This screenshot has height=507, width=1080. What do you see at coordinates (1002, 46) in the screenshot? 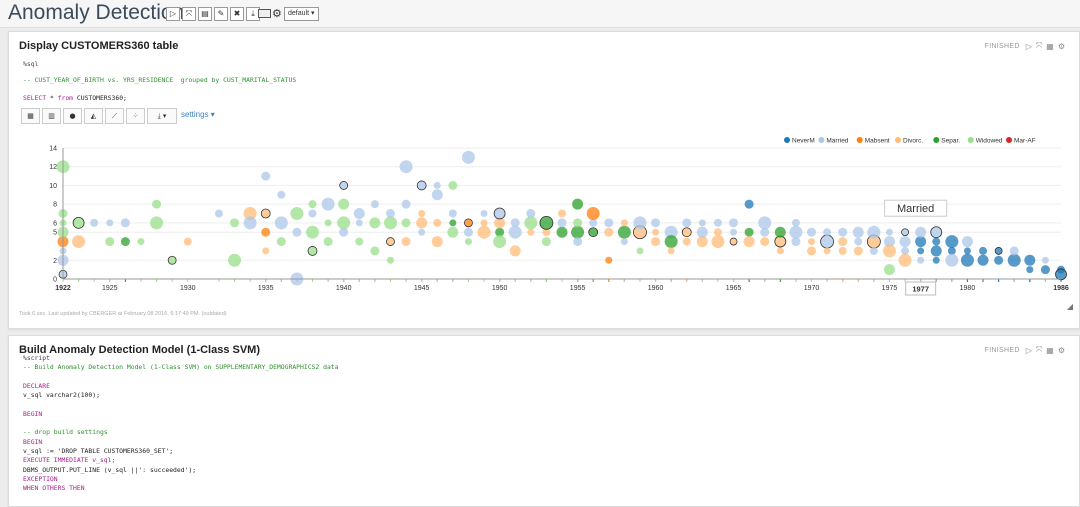
I see `status-text: FINISHED` at bounding box center [1002, 46].